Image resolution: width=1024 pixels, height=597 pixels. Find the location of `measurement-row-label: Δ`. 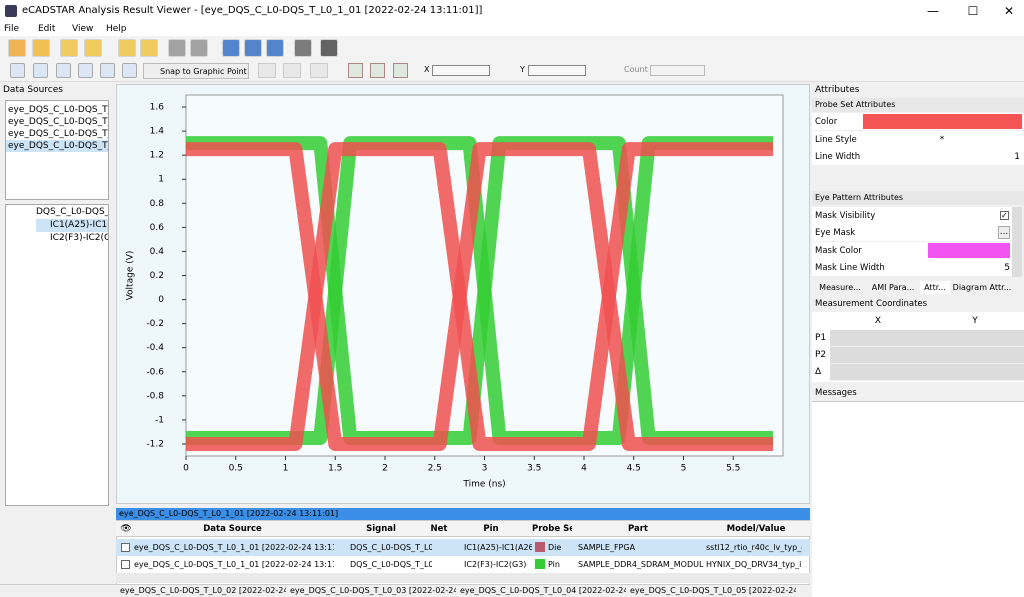

measurement-row-label: Δ is located at coordinates (818, 372).